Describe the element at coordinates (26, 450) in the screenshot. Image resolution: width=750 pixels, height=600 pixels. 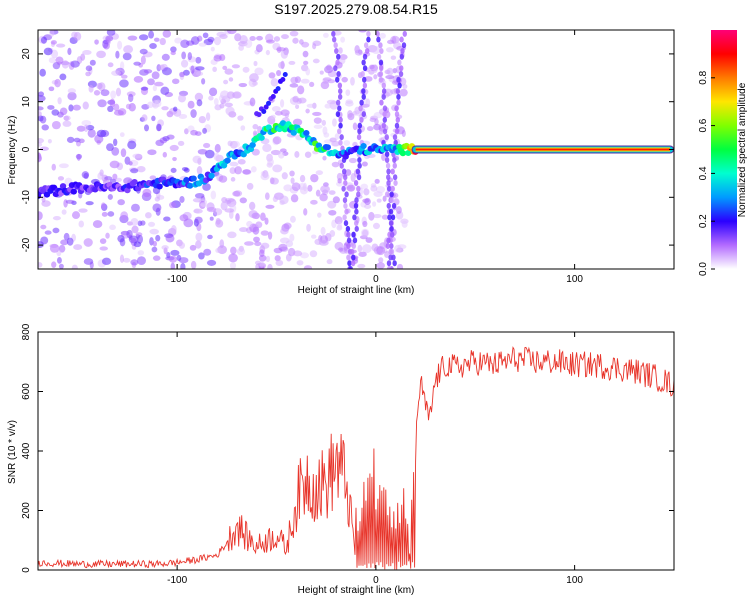
I see `snr-ytick-label: 400` at that location.